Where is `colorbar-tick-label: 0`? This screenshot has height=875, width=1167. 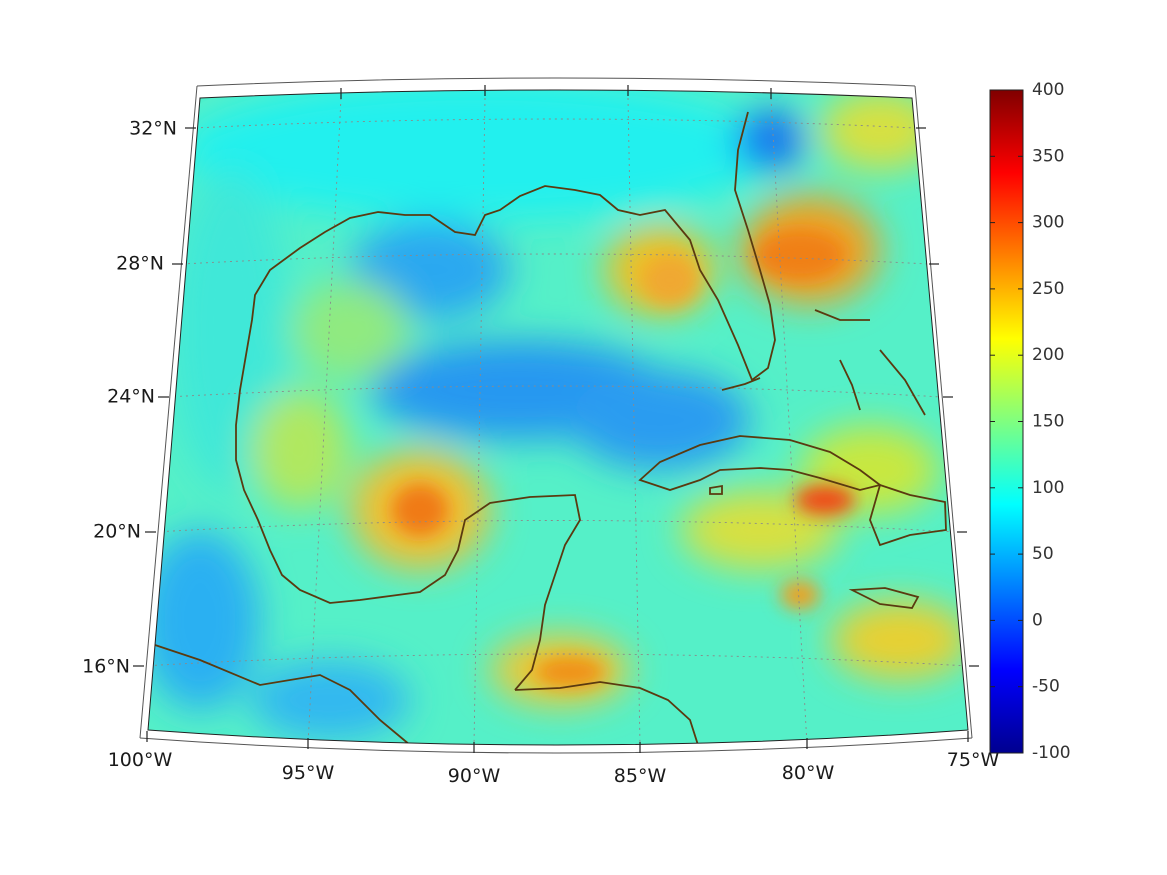 colorbar-tick-label: 0 is located at coordinates (1037, 620).